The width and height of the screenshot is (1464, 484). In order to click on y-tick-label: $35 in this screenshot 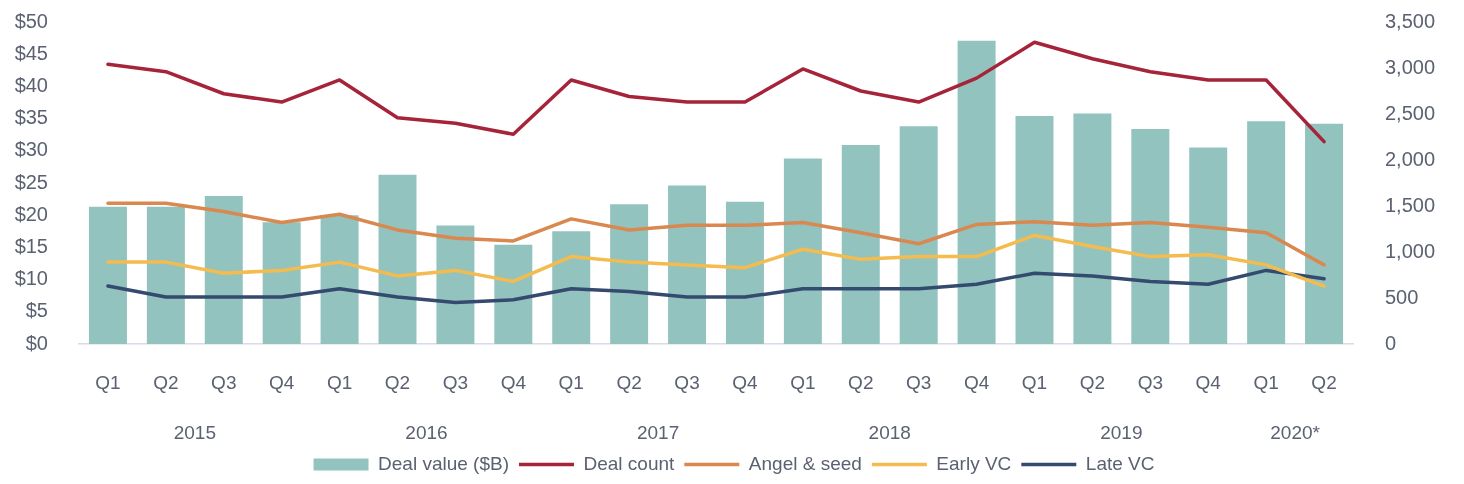, I will do `click(31, 117)`.